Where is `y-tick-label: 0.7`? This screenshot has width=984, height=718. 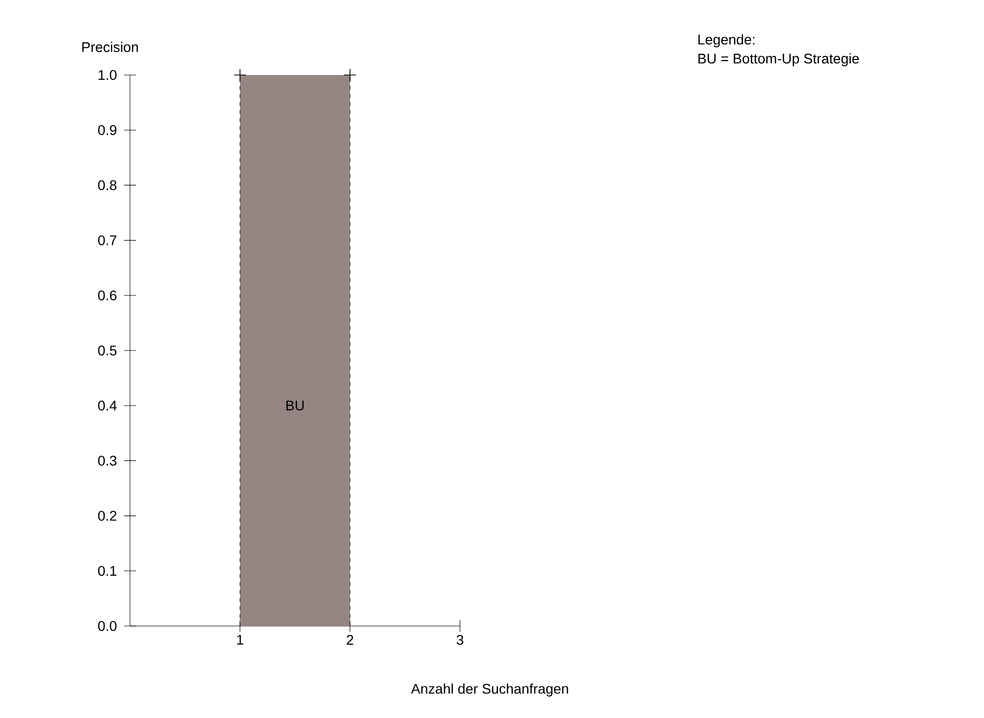 y-tick-label: 0.7 is located at coordinates (107, 240).